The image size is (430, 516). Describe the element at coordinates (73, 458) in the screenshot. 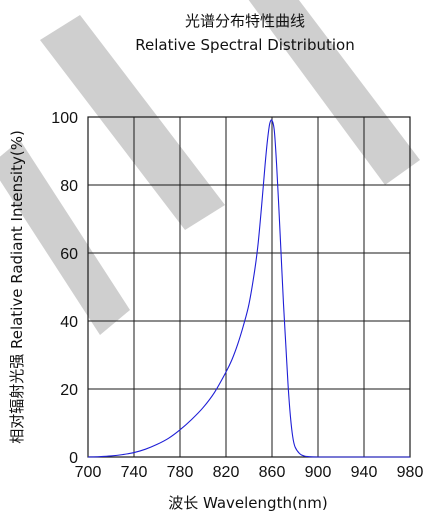

I see `y-tick-label-0: 0` at that location.